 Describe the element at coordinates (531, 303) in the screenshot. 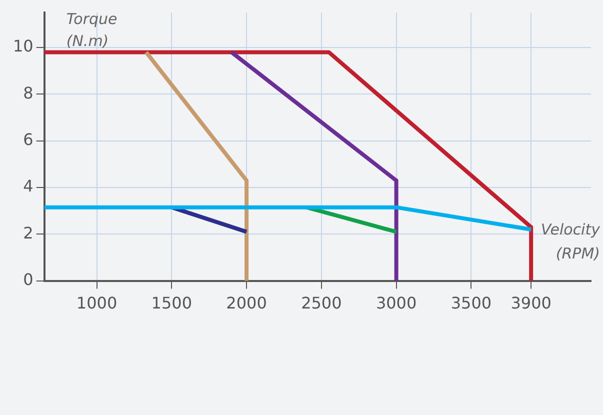

I see `x-tick-label: 3900` at that location.